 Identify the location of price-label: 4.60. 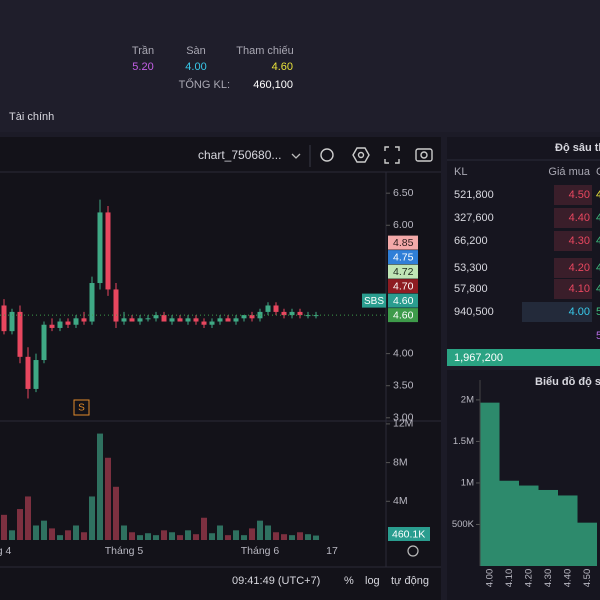
(403, 315).